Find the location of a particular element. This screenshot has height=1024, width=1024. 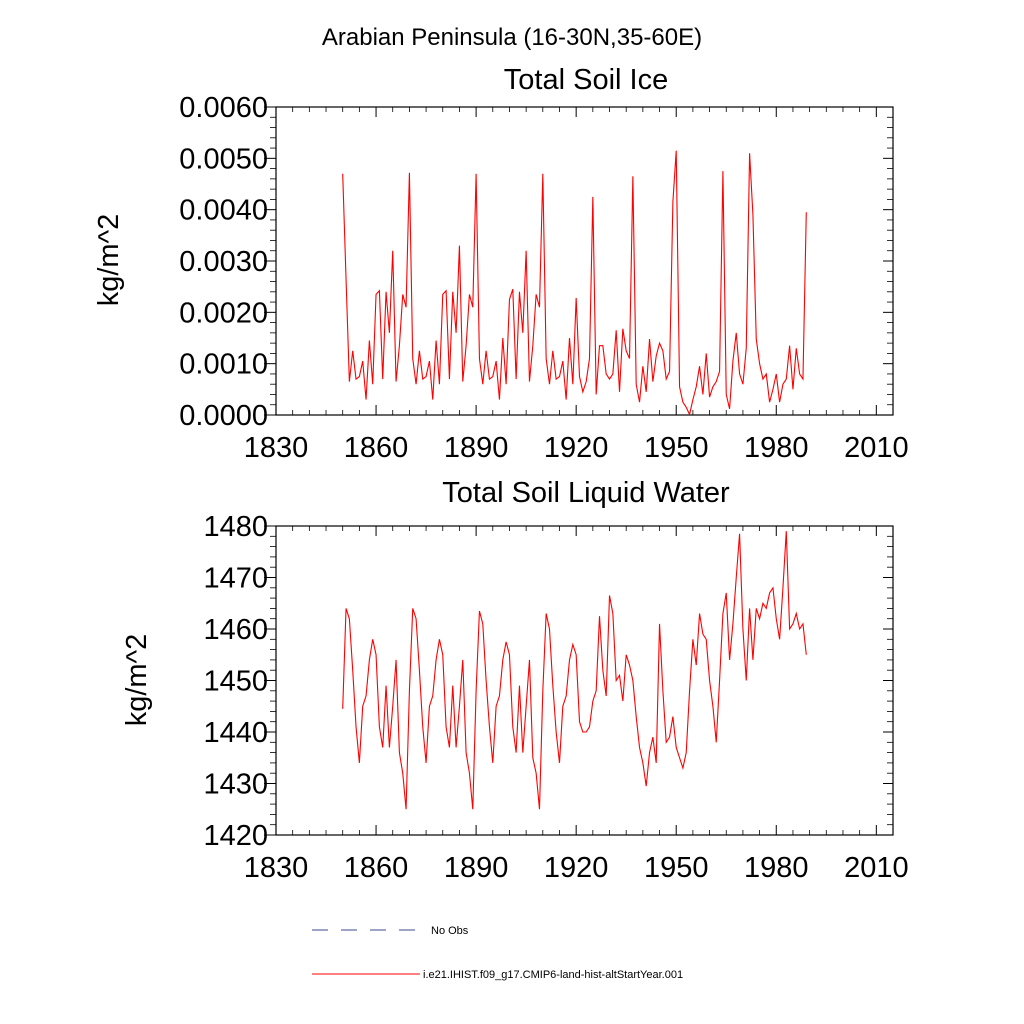

y-axis-label-soil-ice: kg/m^2 is located at coordinates (109, 260).